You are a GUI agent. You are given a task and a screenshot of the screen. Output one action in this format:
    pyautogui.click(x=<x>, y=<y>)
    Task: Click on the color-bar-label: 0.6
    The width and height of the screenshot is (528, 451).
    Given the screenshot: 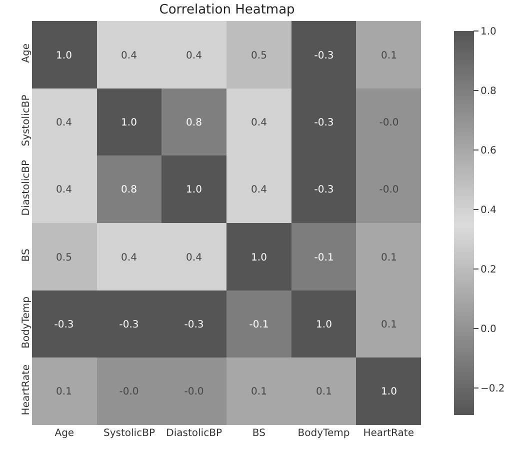 What is the action you would take?
    pyautogui.click(x=488, y=151)
    